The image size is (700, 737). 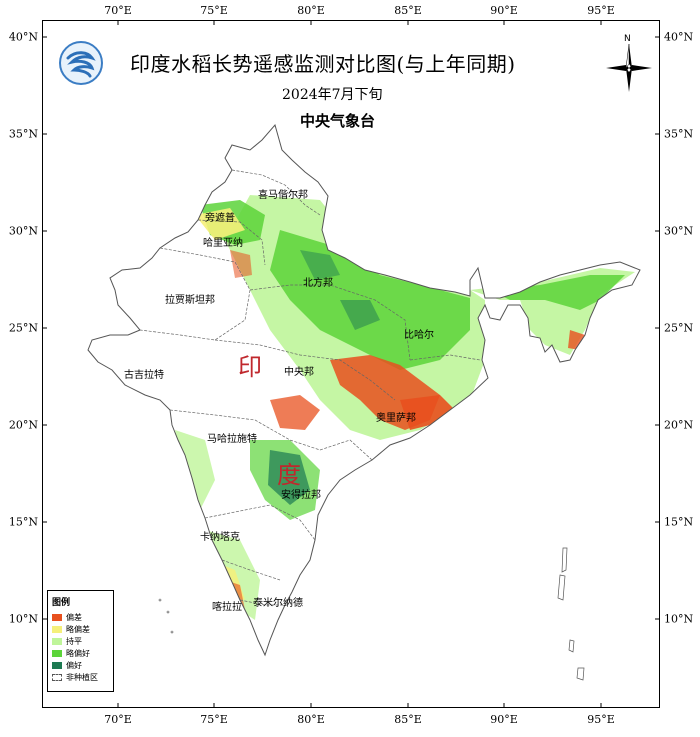 I want to click on legend-label: 偏好, so click(x=74, y=665).